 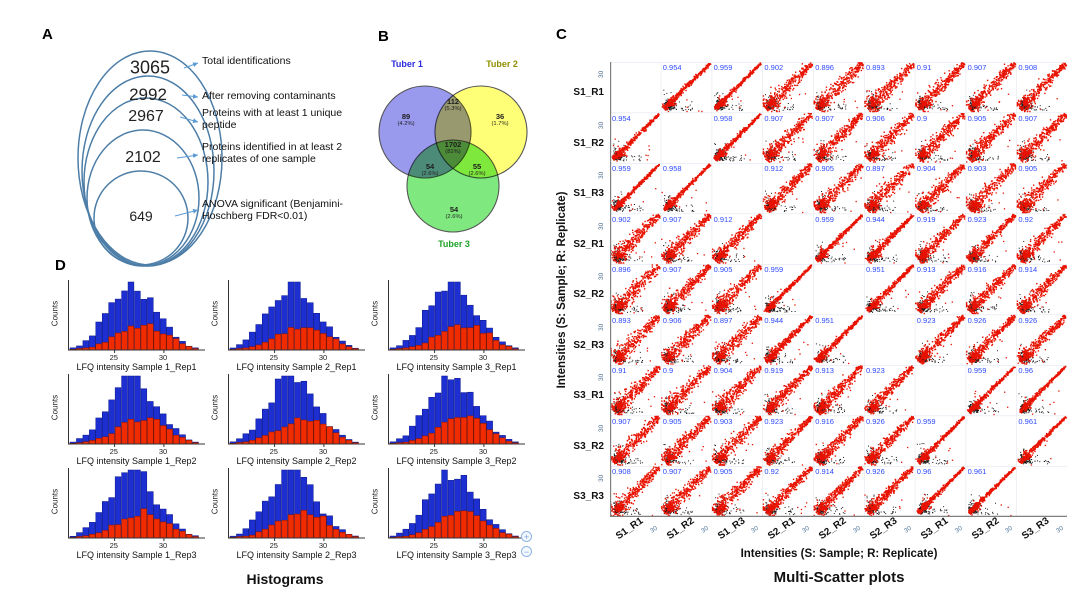 What do you see at coordinates (561, 34) in the screenshot?
I see `panel-c-letter: C` at bounding box center [561, 34].